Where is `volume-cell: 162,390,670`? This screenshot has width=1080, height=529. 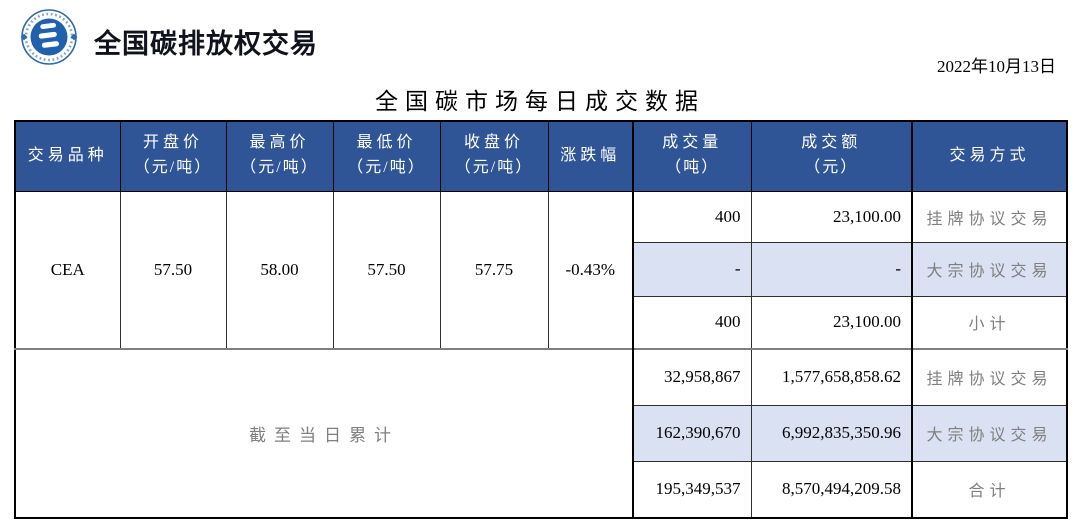 volume-cell: 162,390,670 is located at coordinates (692, 433).